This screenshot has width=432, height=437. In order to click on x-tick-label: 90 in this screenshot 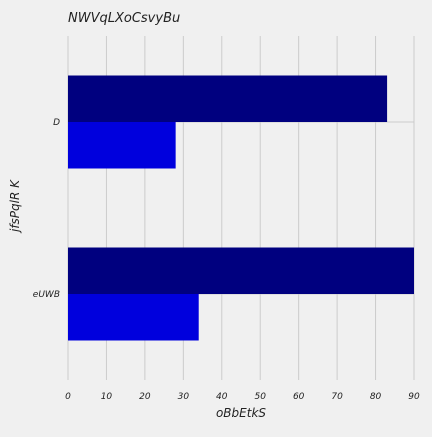, I will do `click(414, 397)`.